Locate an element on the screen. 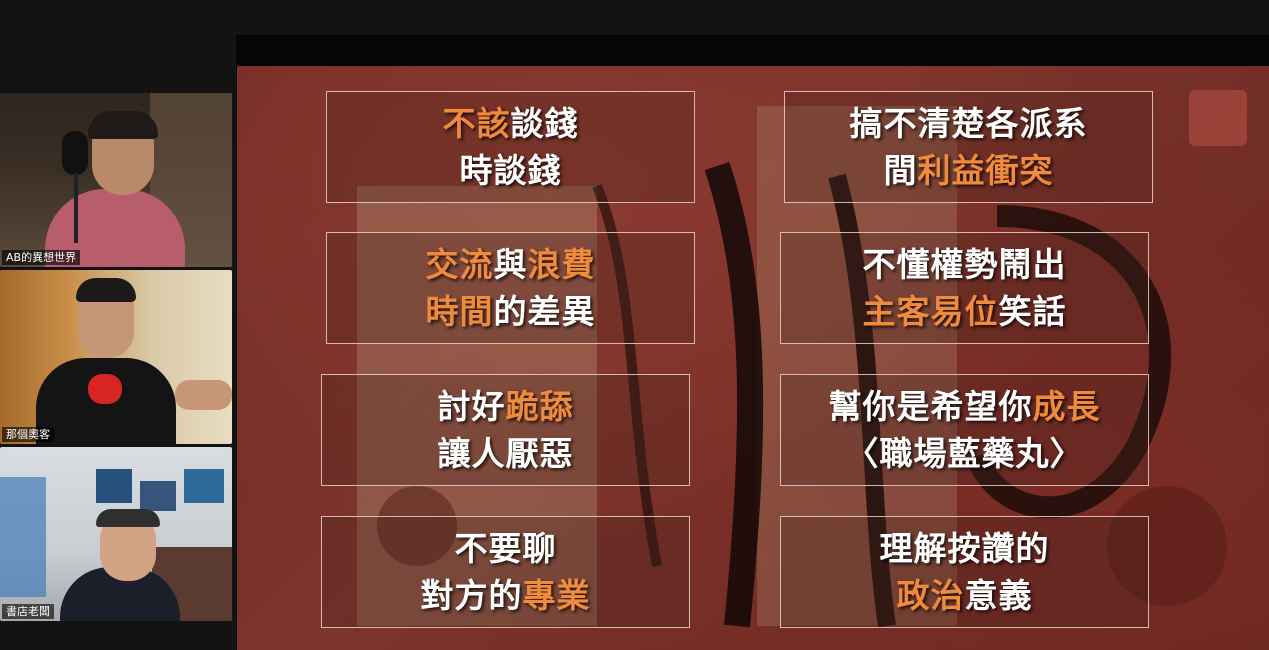  text-segment: 不懂權勢鬧出 is located at coordinates (964, 264).